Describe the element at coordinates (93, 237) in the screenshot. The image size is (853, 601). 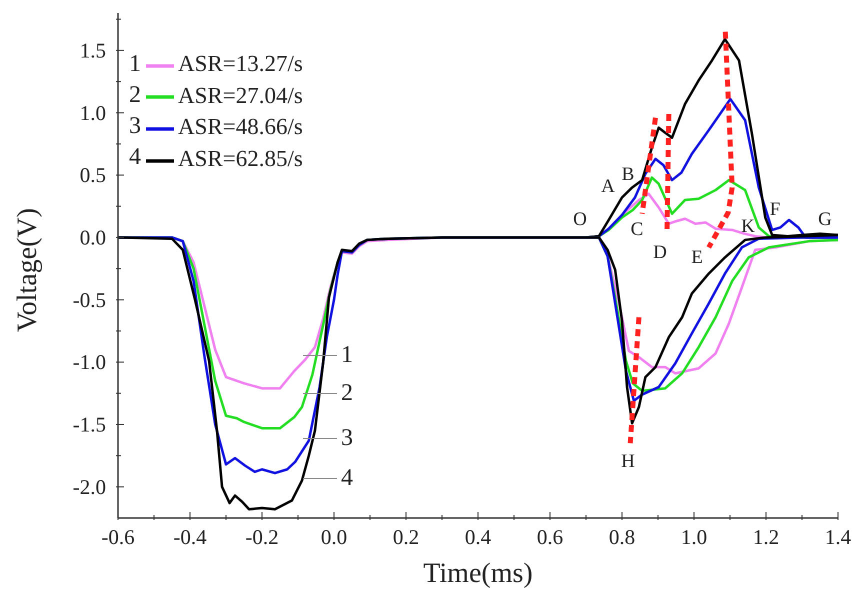
I see `y-tick-label: 0.0` at that location.